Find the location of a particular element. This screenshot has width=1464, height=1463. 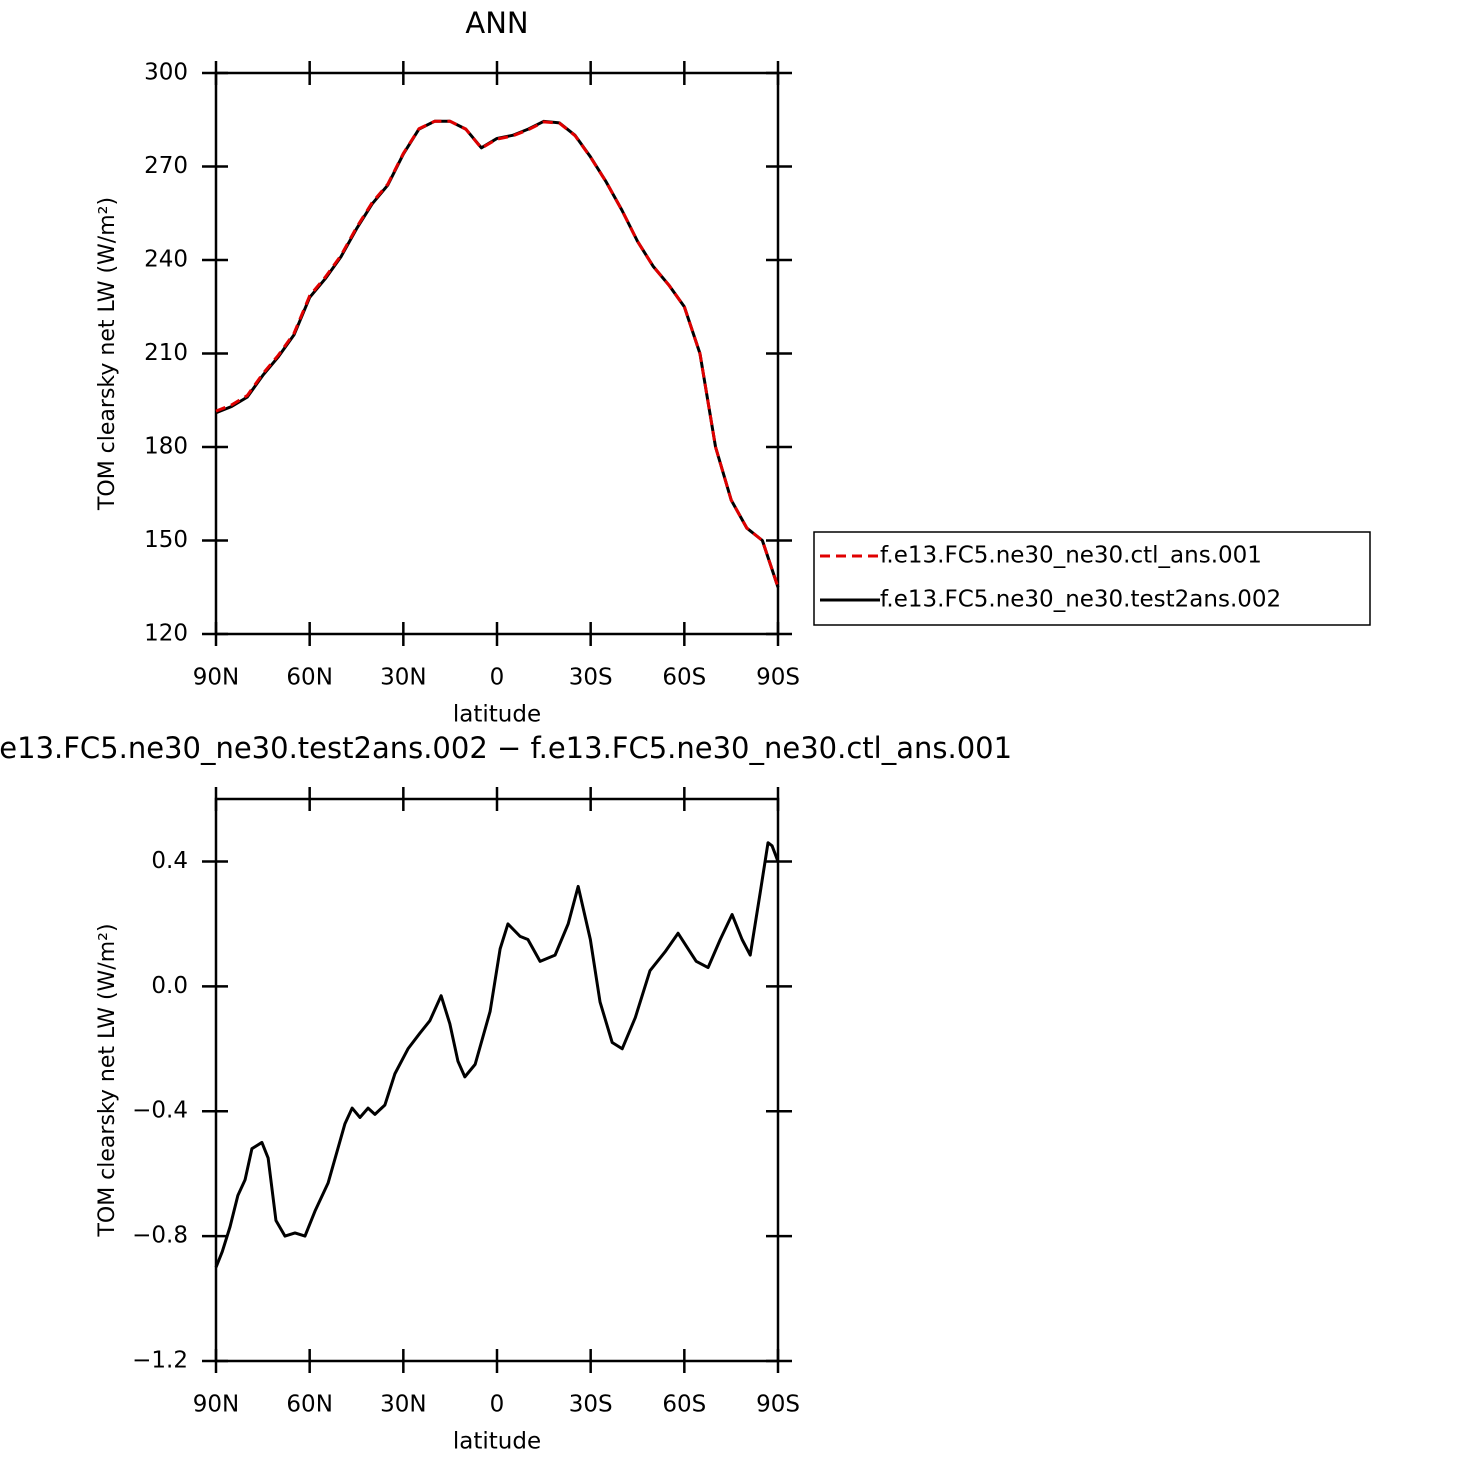

y-tick-label: 180 is located at coordinates (166, 447).